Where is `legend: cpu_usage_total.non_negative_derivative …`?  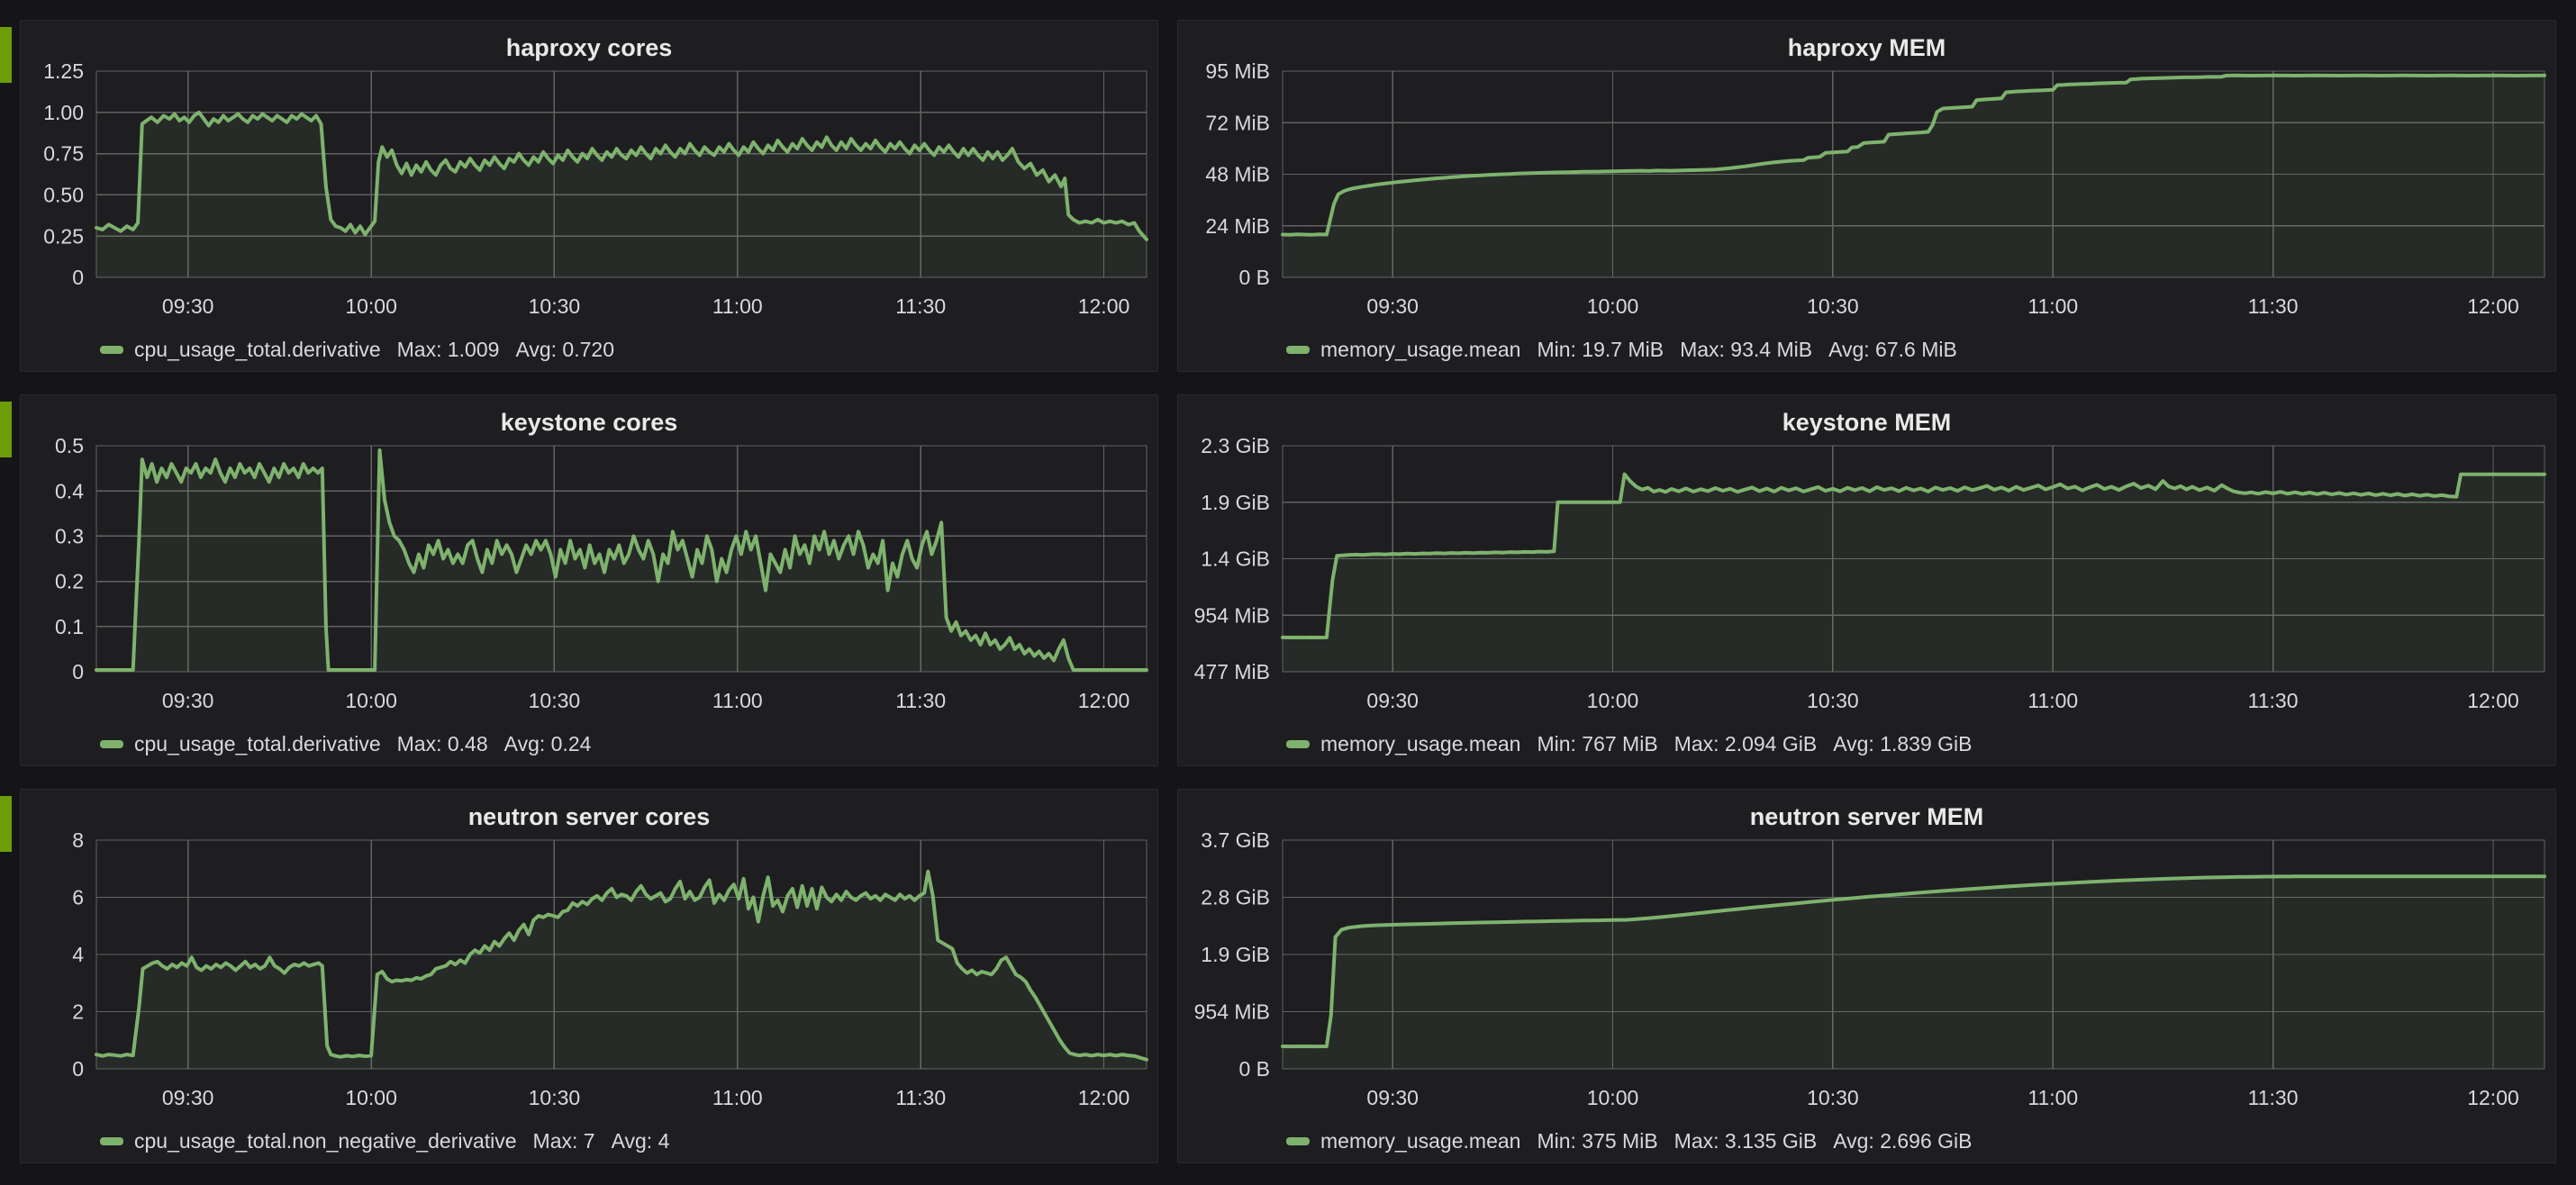
legend: cpu_usage_total.non_negative_derivative … is located at coordinates (589, 1140).